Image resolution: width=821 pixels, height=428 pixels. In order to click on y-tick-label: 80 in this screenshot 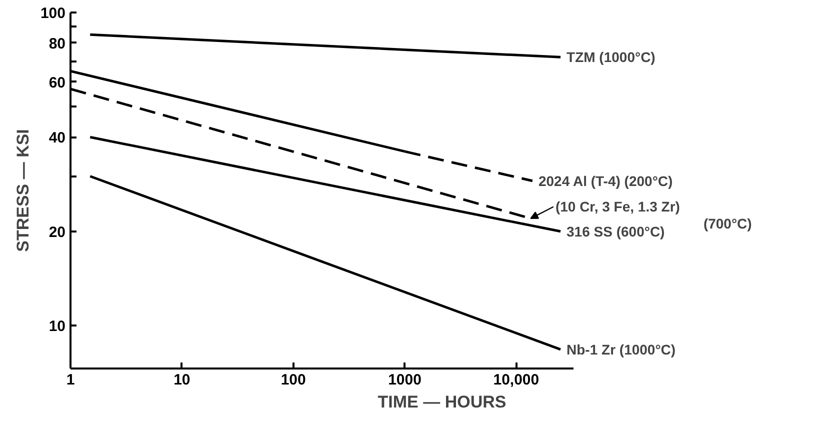, I will do `click(57, 43)`.